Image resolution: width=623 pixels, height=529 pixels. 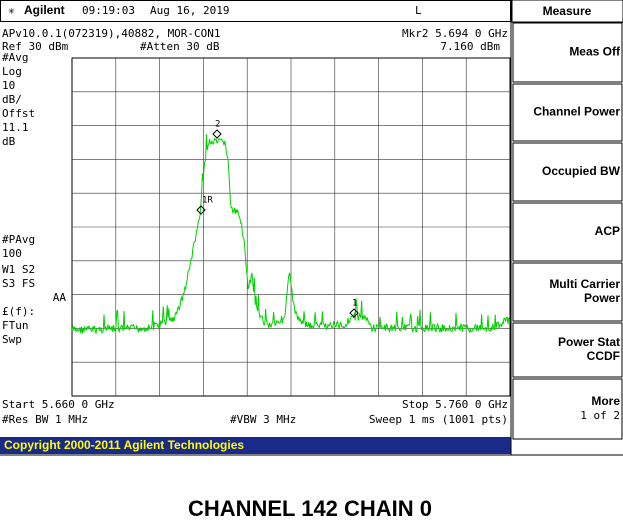 I want to click on copyright-bar, so click(x=255, y=445).